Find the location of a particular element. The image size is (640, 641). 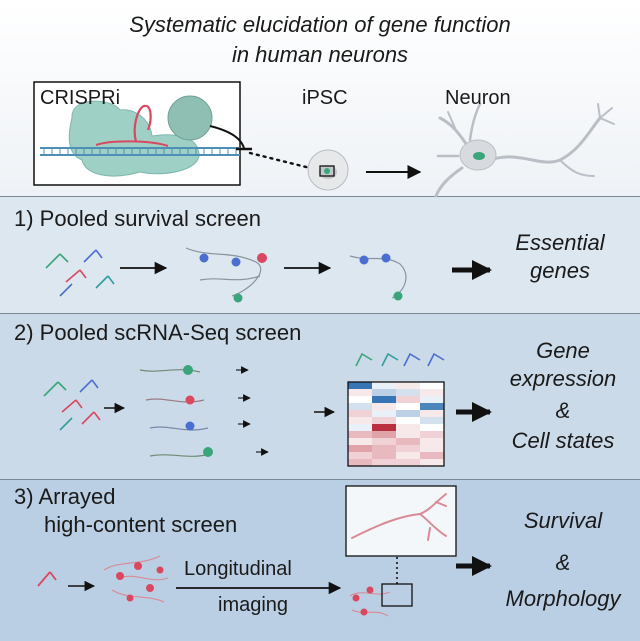

crispri-schematic is located at coordinates (142, 133).